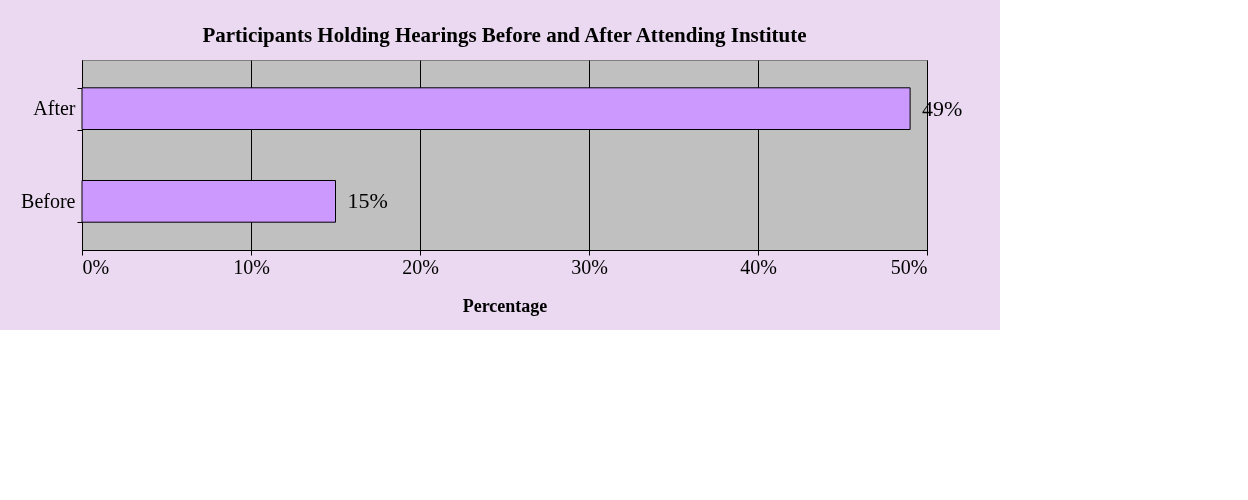 The image size is (1248, 500). I want to click on x-tick-label: 30%, so click(589, 266).